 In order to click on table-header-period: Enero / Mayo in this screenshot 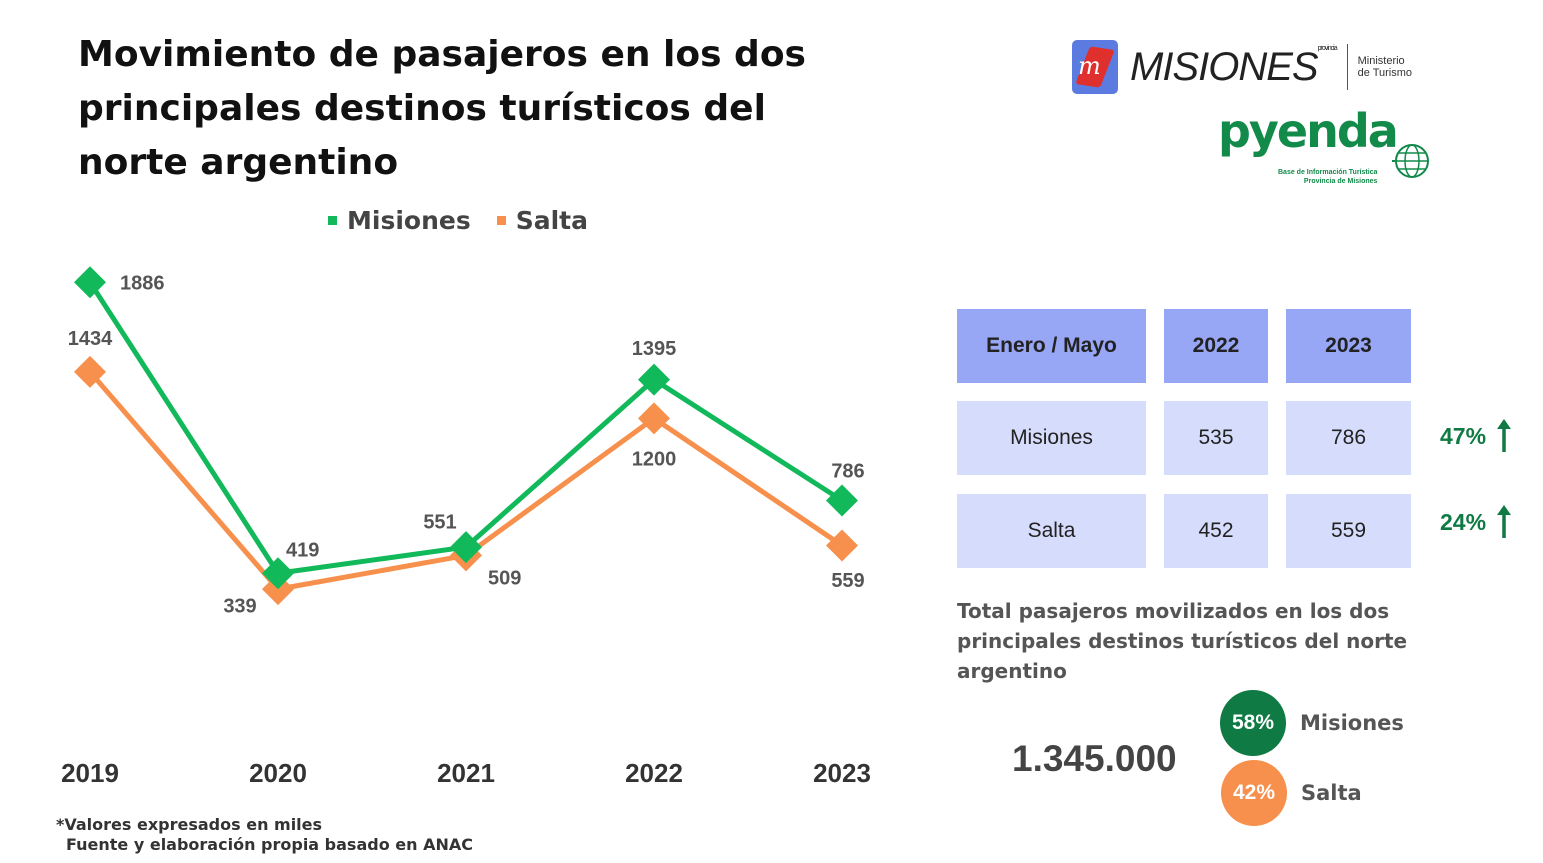, I will do `click(1051, 346)`.